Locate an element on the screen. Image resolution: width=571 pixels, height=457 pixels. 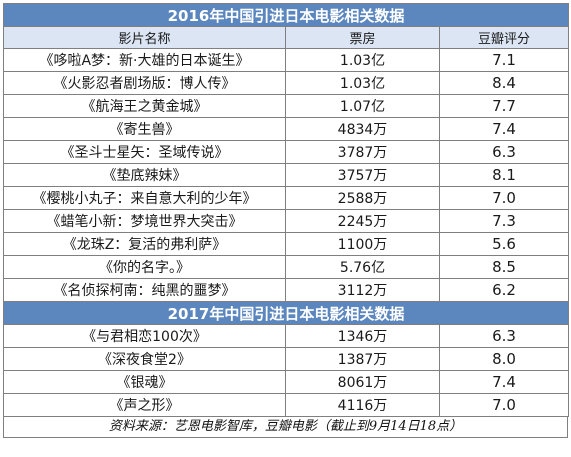
table-row: 《航海王之黄金城》 1.07亿 7.7 is located at coordinates (286, 106).